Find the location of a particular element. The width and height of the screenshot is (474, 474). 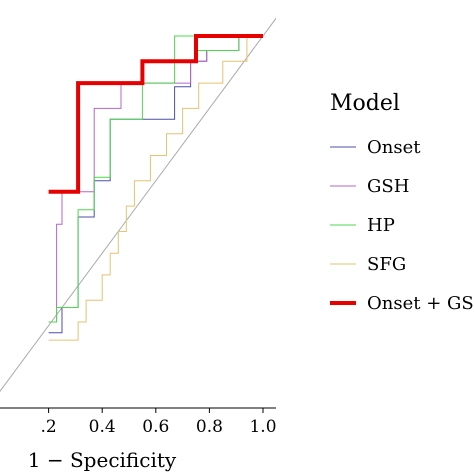

x-tick-label: 0.6 is located at coordinates (155, 427).